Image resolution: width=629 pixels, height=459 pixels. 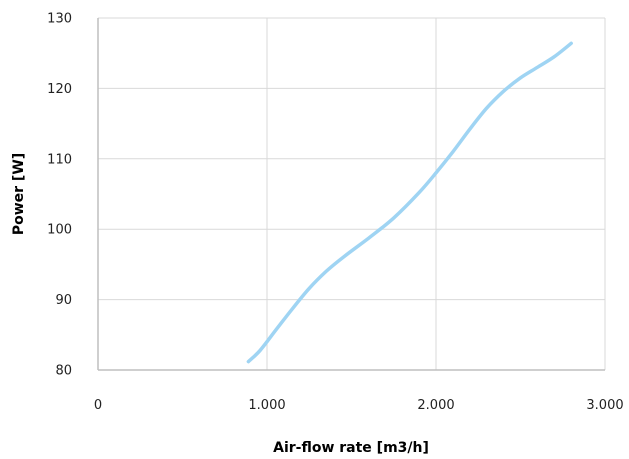 I want to click on y-tick-label: 120, so click(x=59, y=89).